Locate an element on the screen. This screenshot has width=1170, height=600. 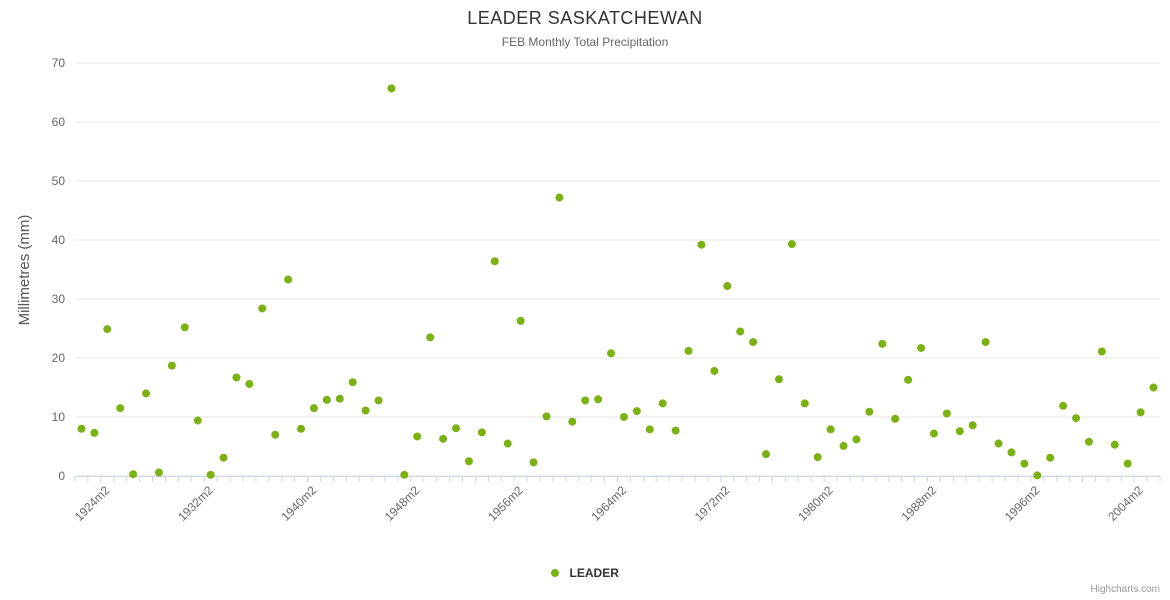
y-axis-label: 40 is located at coordinates (59, 240).